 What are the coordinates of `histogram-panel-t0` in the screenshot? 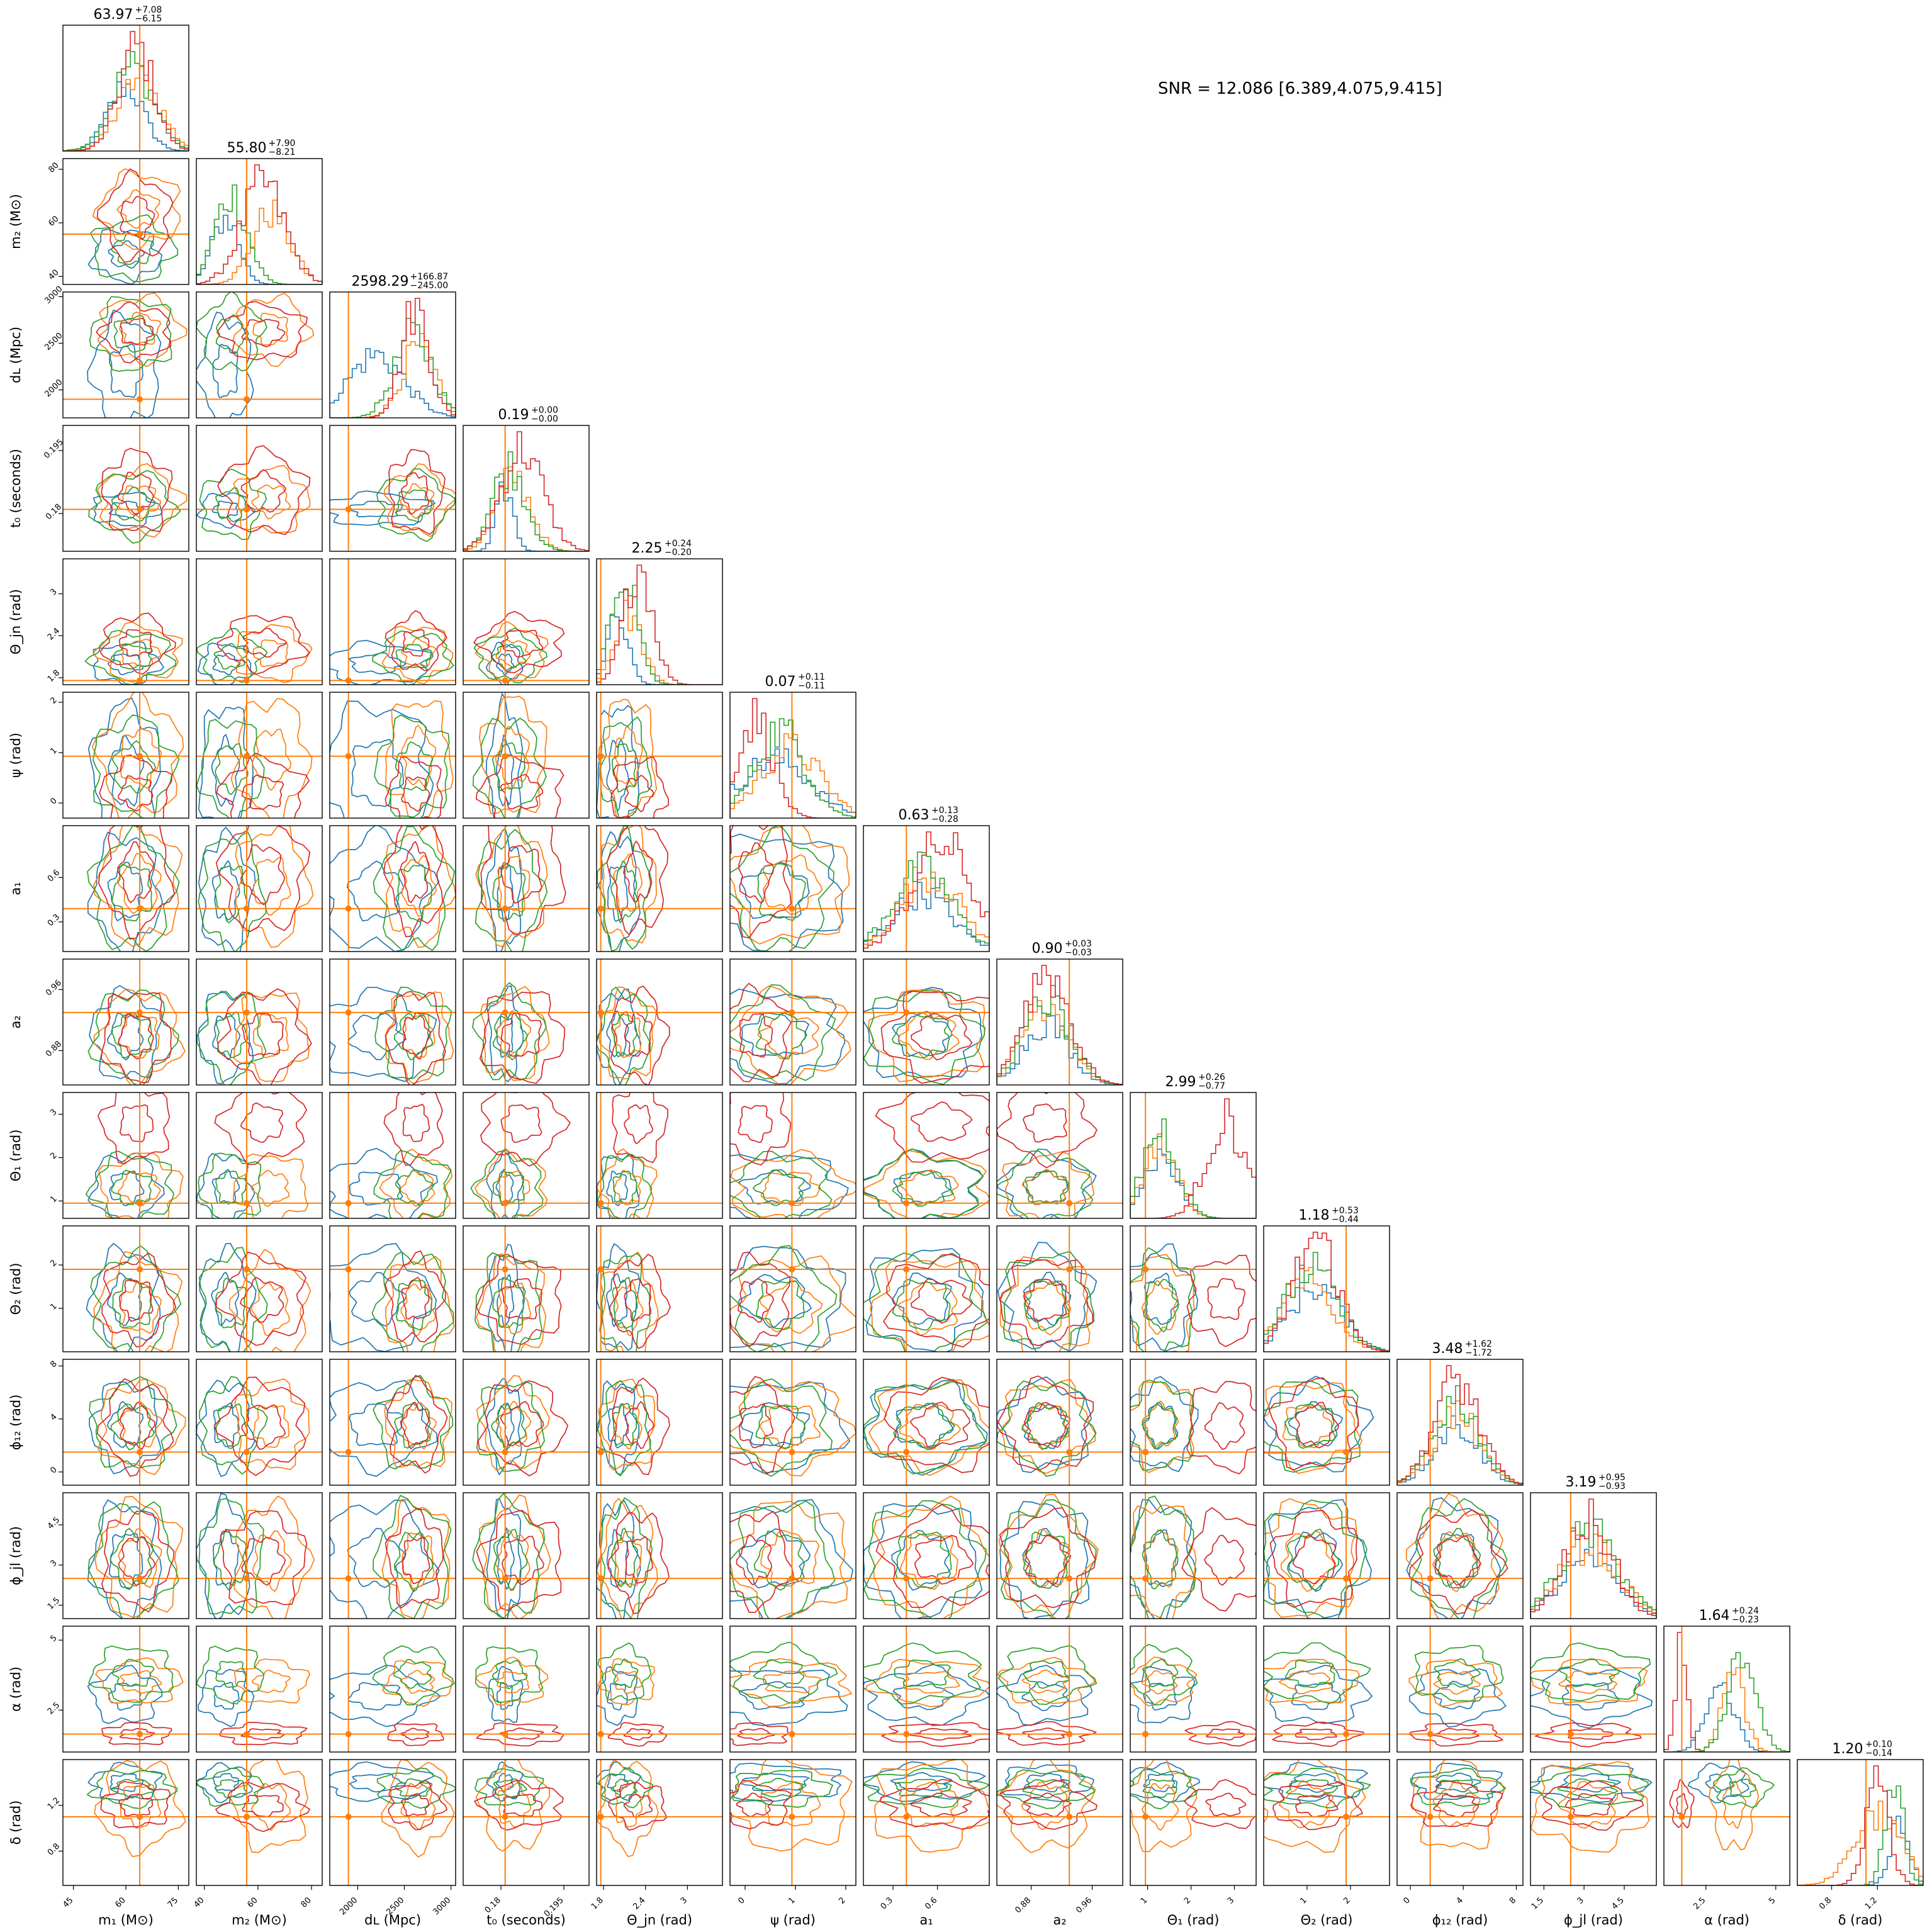 It's located at (526, 488).